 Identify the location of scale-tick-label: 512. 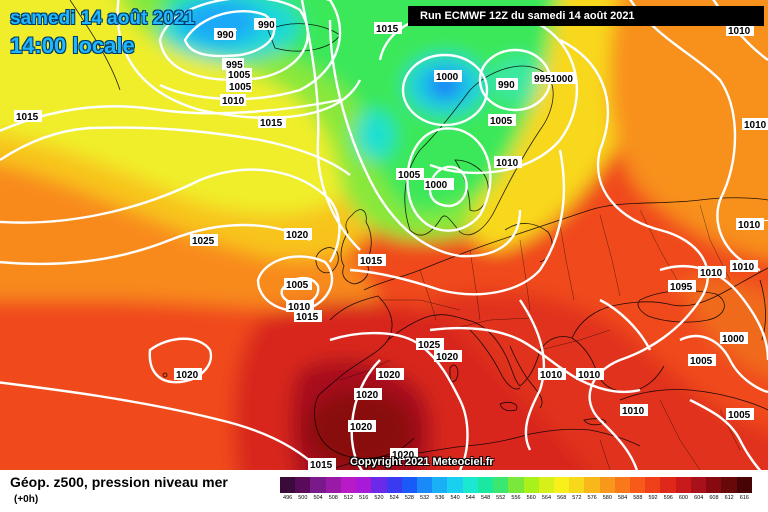
(348, 498).